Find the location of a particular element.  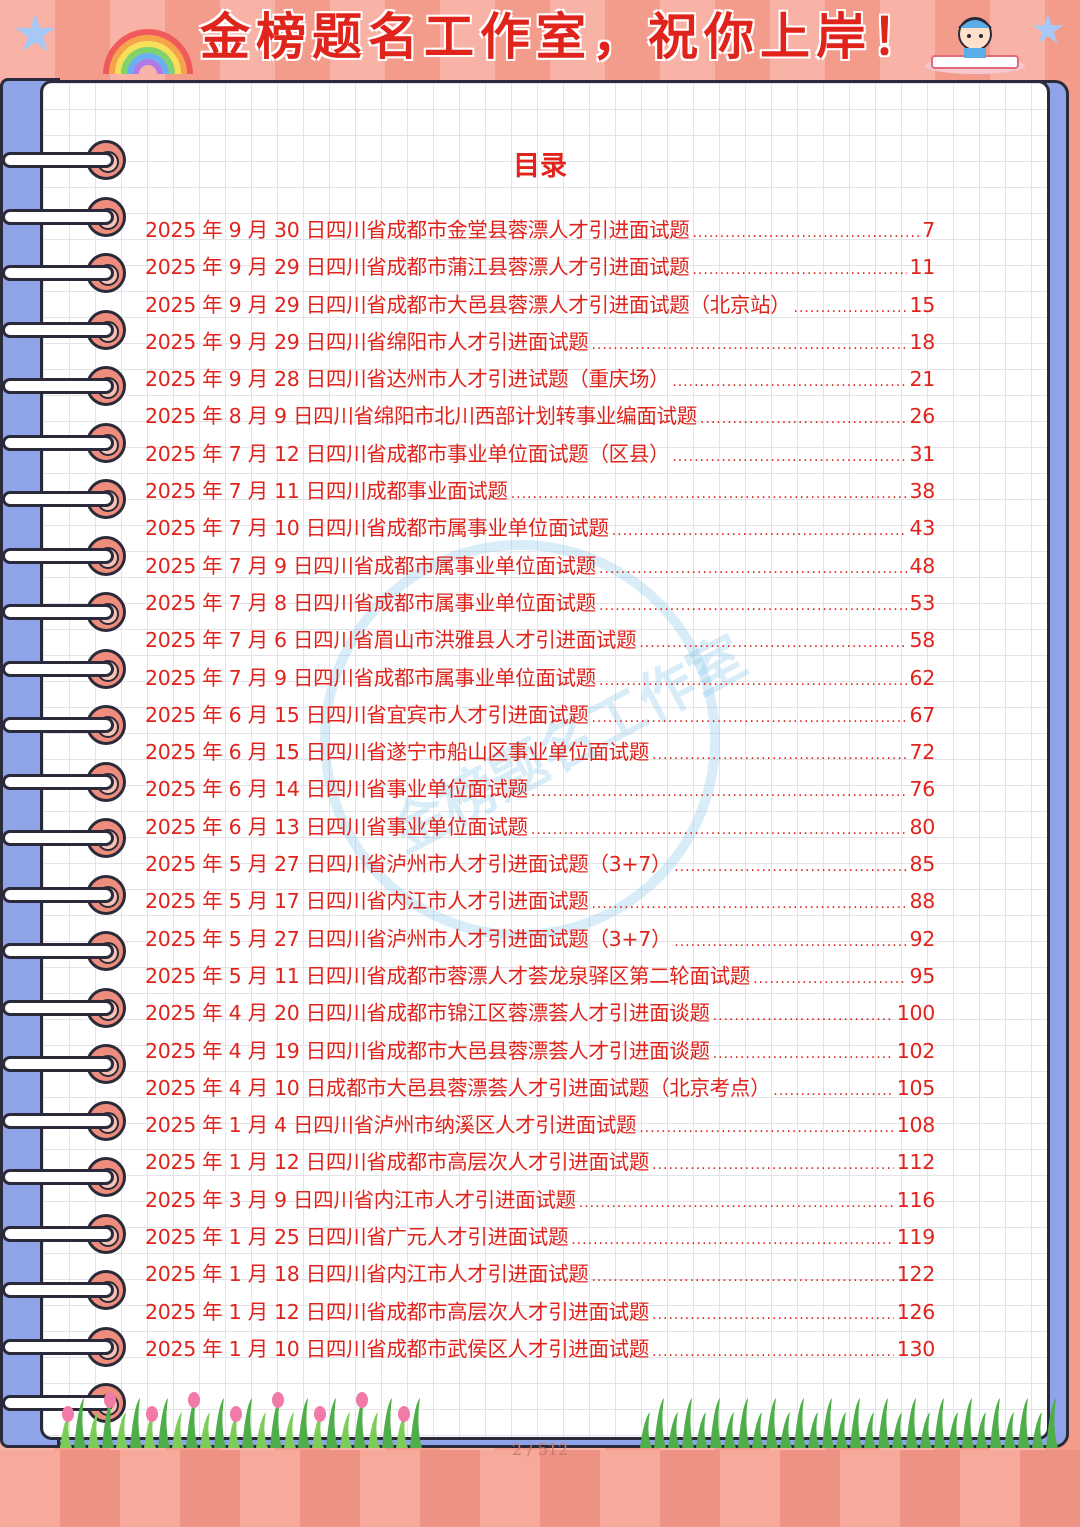

toc-entry-title: 2025 年 9 月 29 日四川省成都市蒲江县蓉漂人才引进面试题 is located at coordinates (417, 267).